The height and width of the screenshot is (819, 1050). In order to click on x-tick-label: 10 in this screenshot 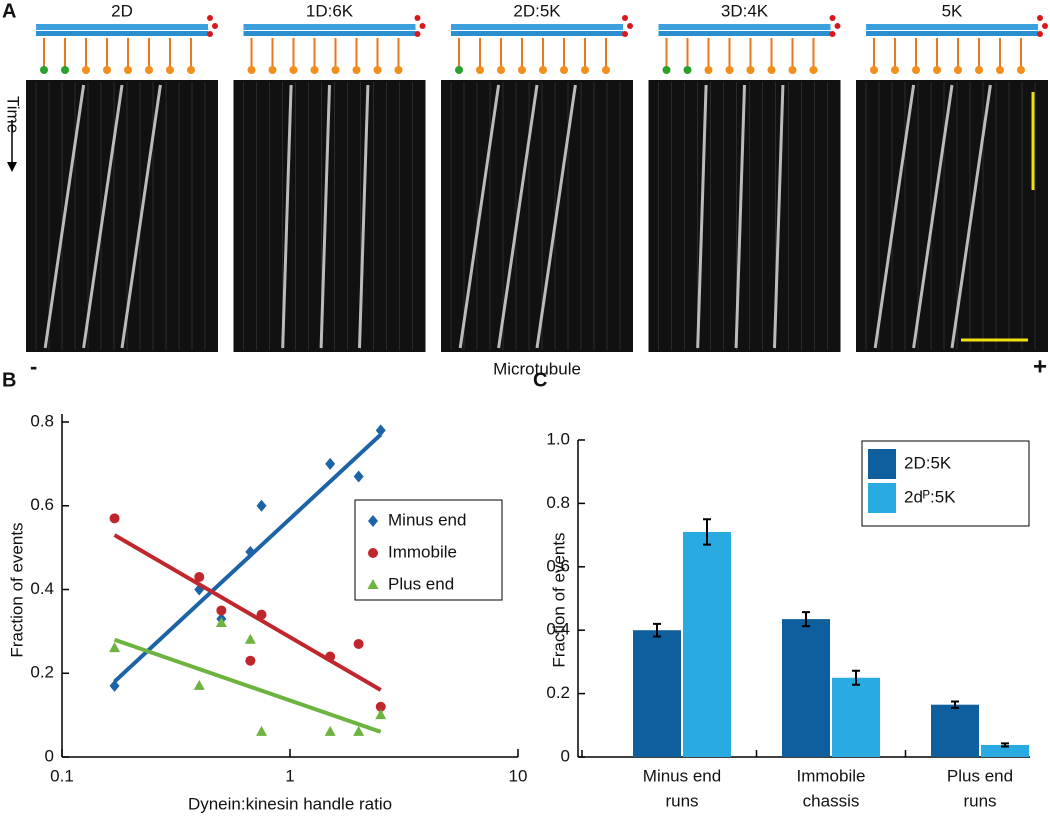, I will do `click(518, 775)`.